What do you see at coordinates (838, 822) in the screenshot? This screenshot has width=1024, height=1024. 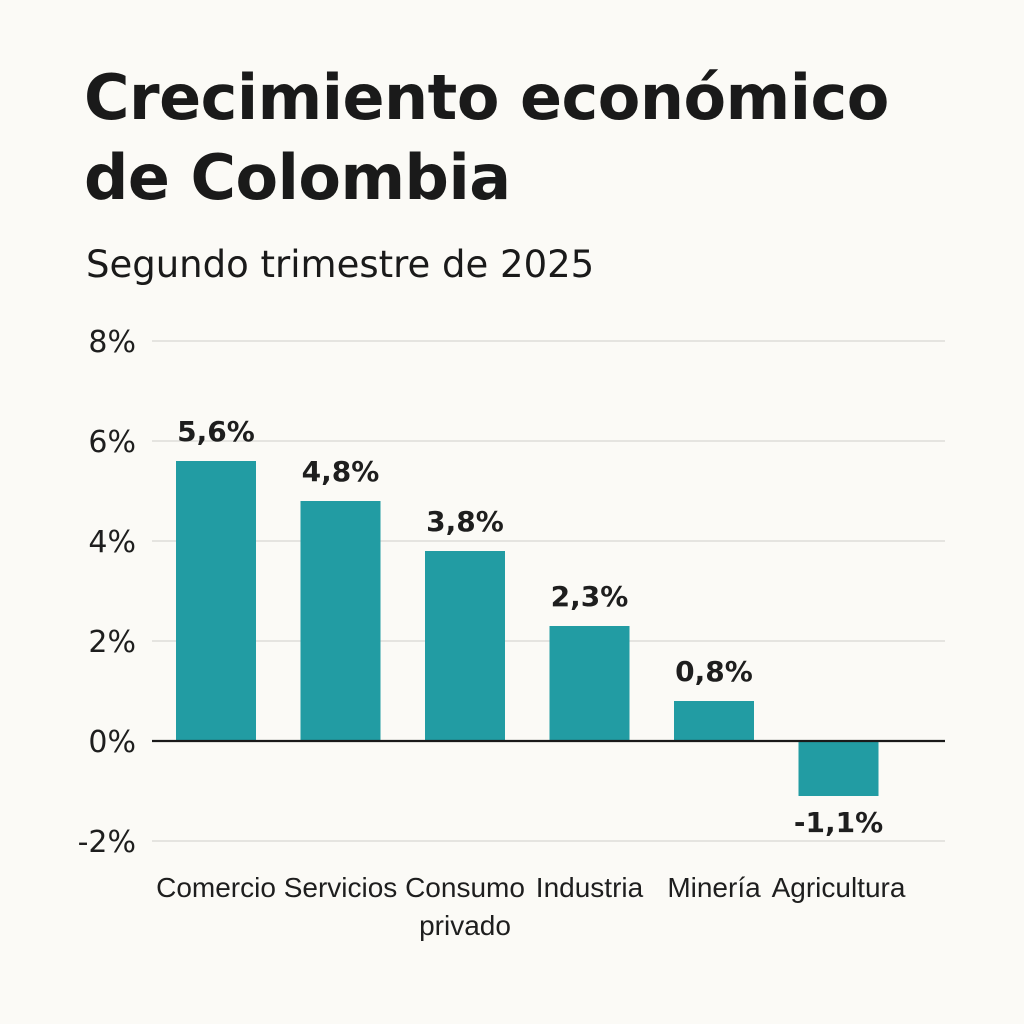 I see `data-label-5: -1,1%` at bounding box center [838, 822].